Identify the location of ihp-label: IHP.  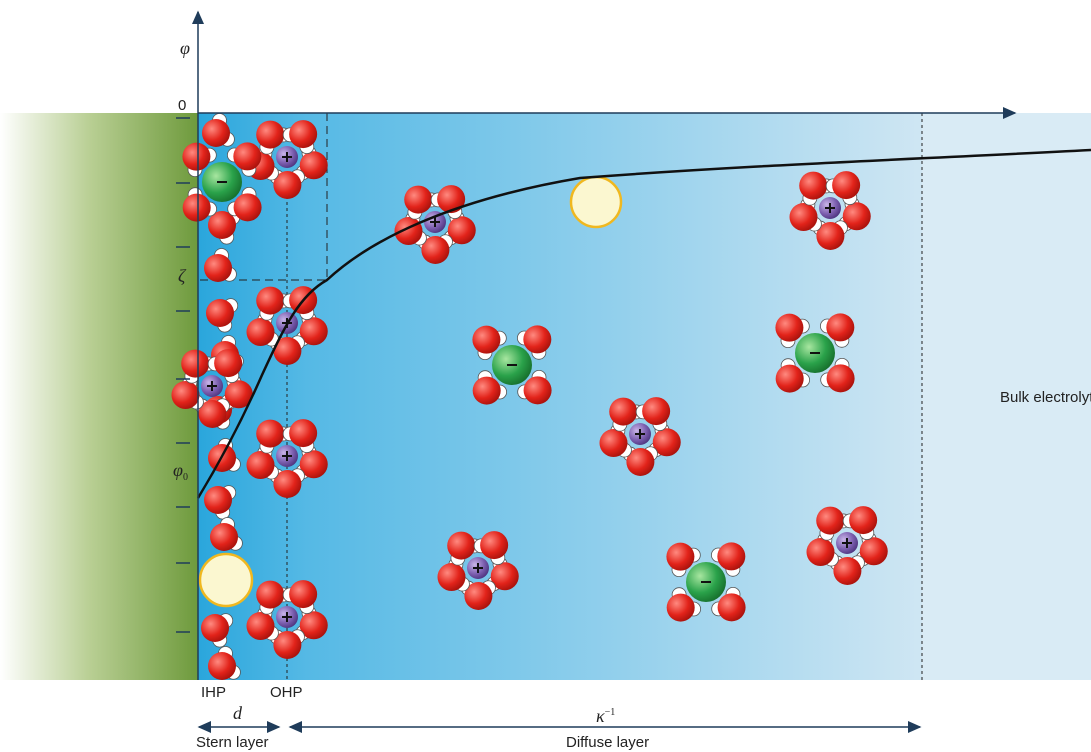
(213, 692).